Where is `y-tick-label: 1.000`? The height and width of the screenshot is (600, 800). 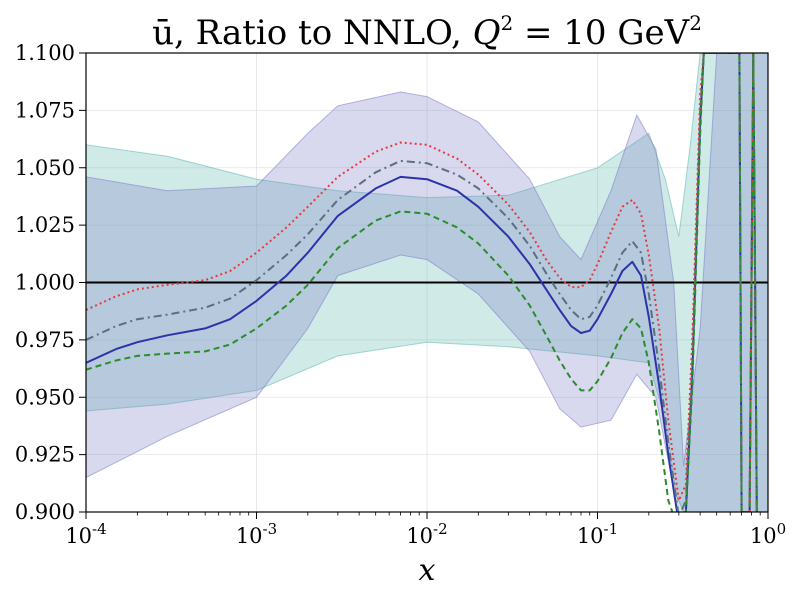
y-tick-label: 1.000 is located at coordinates (45, 283).